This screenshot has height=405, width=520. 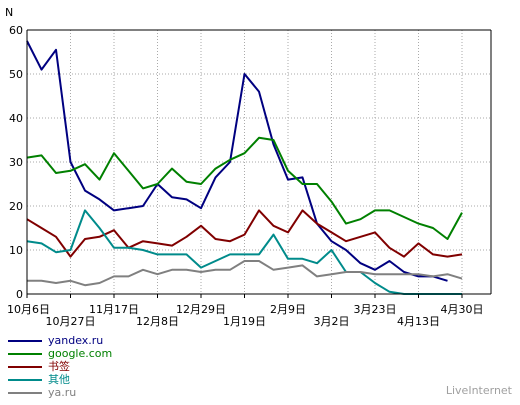 I want to click on x-tick-label: 11月17日, so click(x=114, y=309).